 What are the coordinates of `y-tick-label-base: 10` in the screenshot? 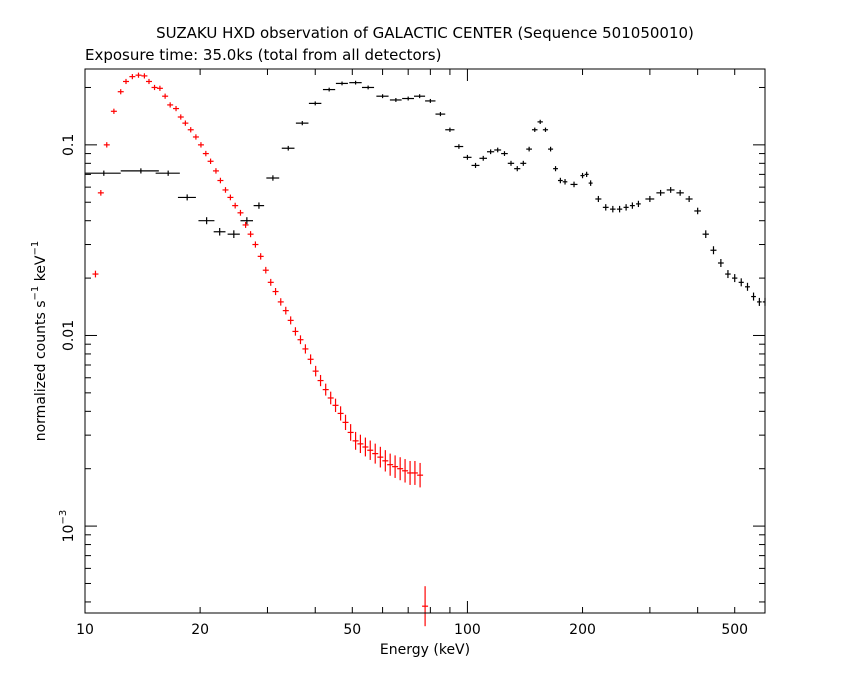 It's located at (69, 534).